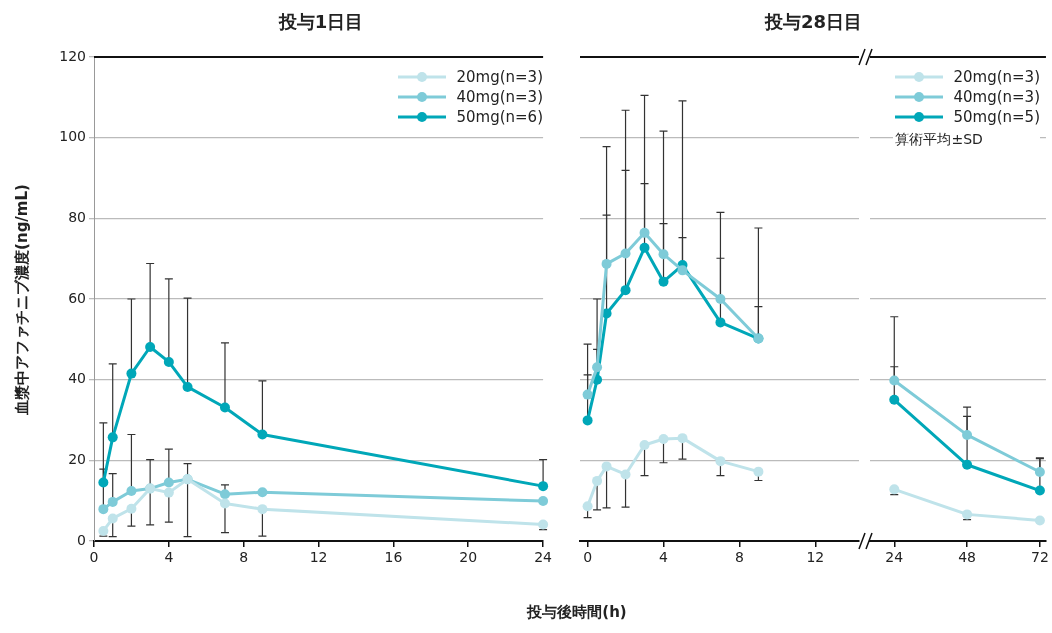  I want to click on x-tick-label: 20, so click(468, 557).